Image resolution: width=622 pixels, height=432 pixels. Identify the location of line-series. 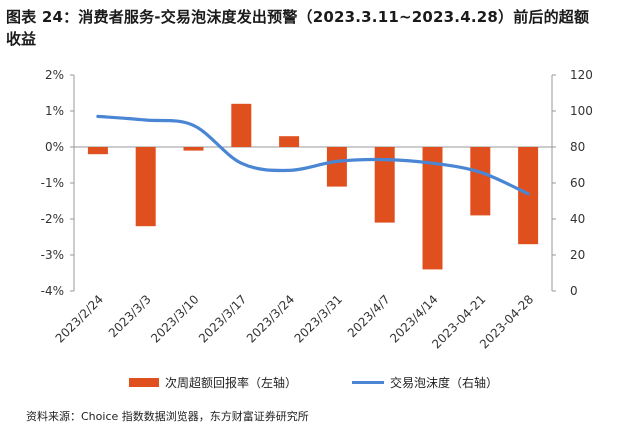
(313, 155).